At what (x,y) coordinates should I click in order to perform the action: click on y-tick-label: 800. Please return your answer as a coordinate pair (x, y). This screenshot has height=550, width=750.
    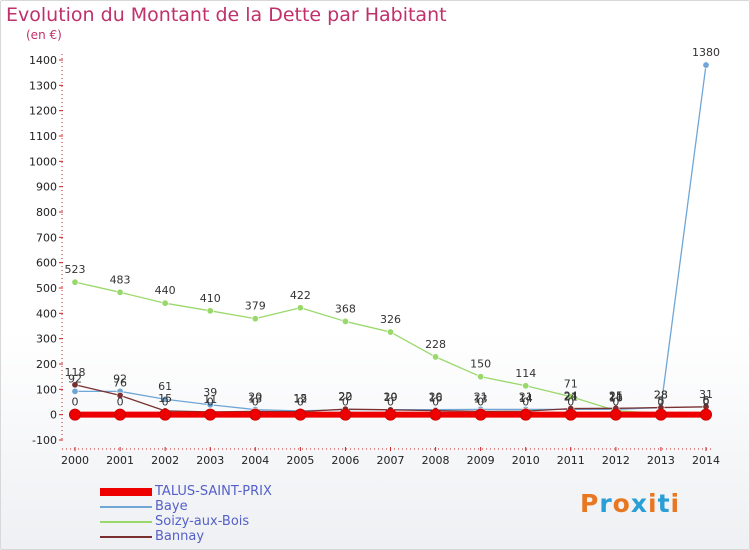
    Looking at the image, I should click on (46, 212).